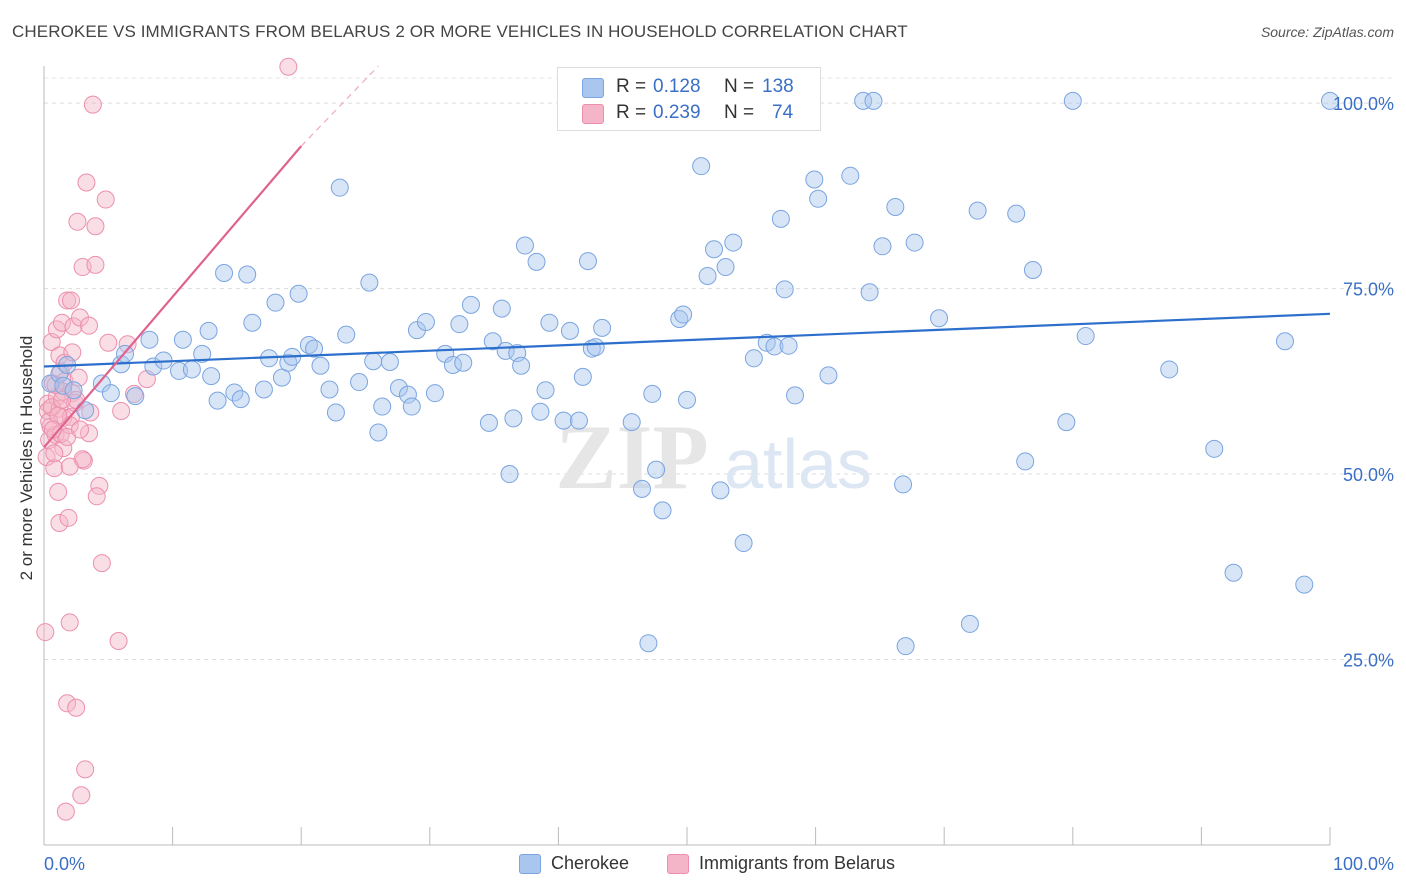 The image size is (1406, 892). Describe the element at coordinates (687, 340) in the screenshot. I see `trendline-cherokee` at that location.